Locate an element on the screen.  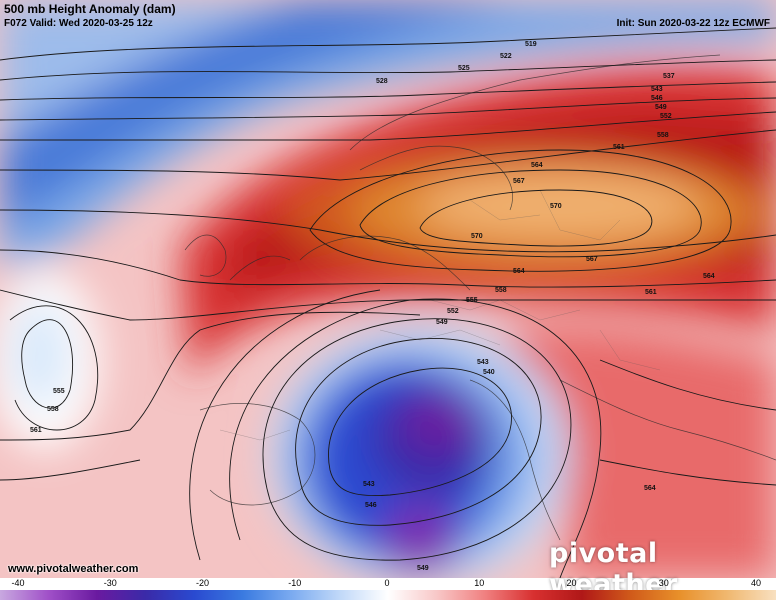
colorbar-tick-label: 30 is located at coordinates (663, 583).